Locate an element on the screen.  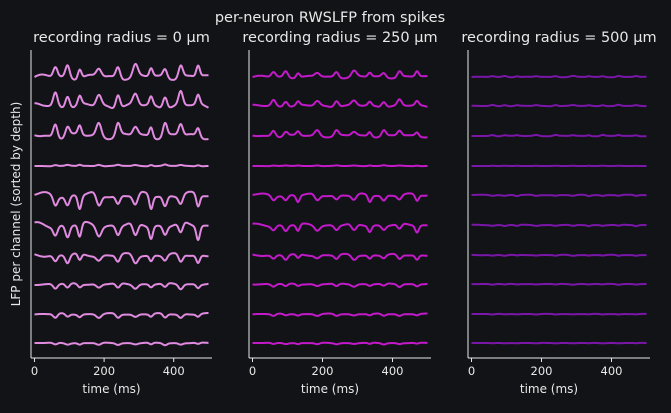
subplot-title: recording radius = 0 μm is located at coordinates (121, 38).